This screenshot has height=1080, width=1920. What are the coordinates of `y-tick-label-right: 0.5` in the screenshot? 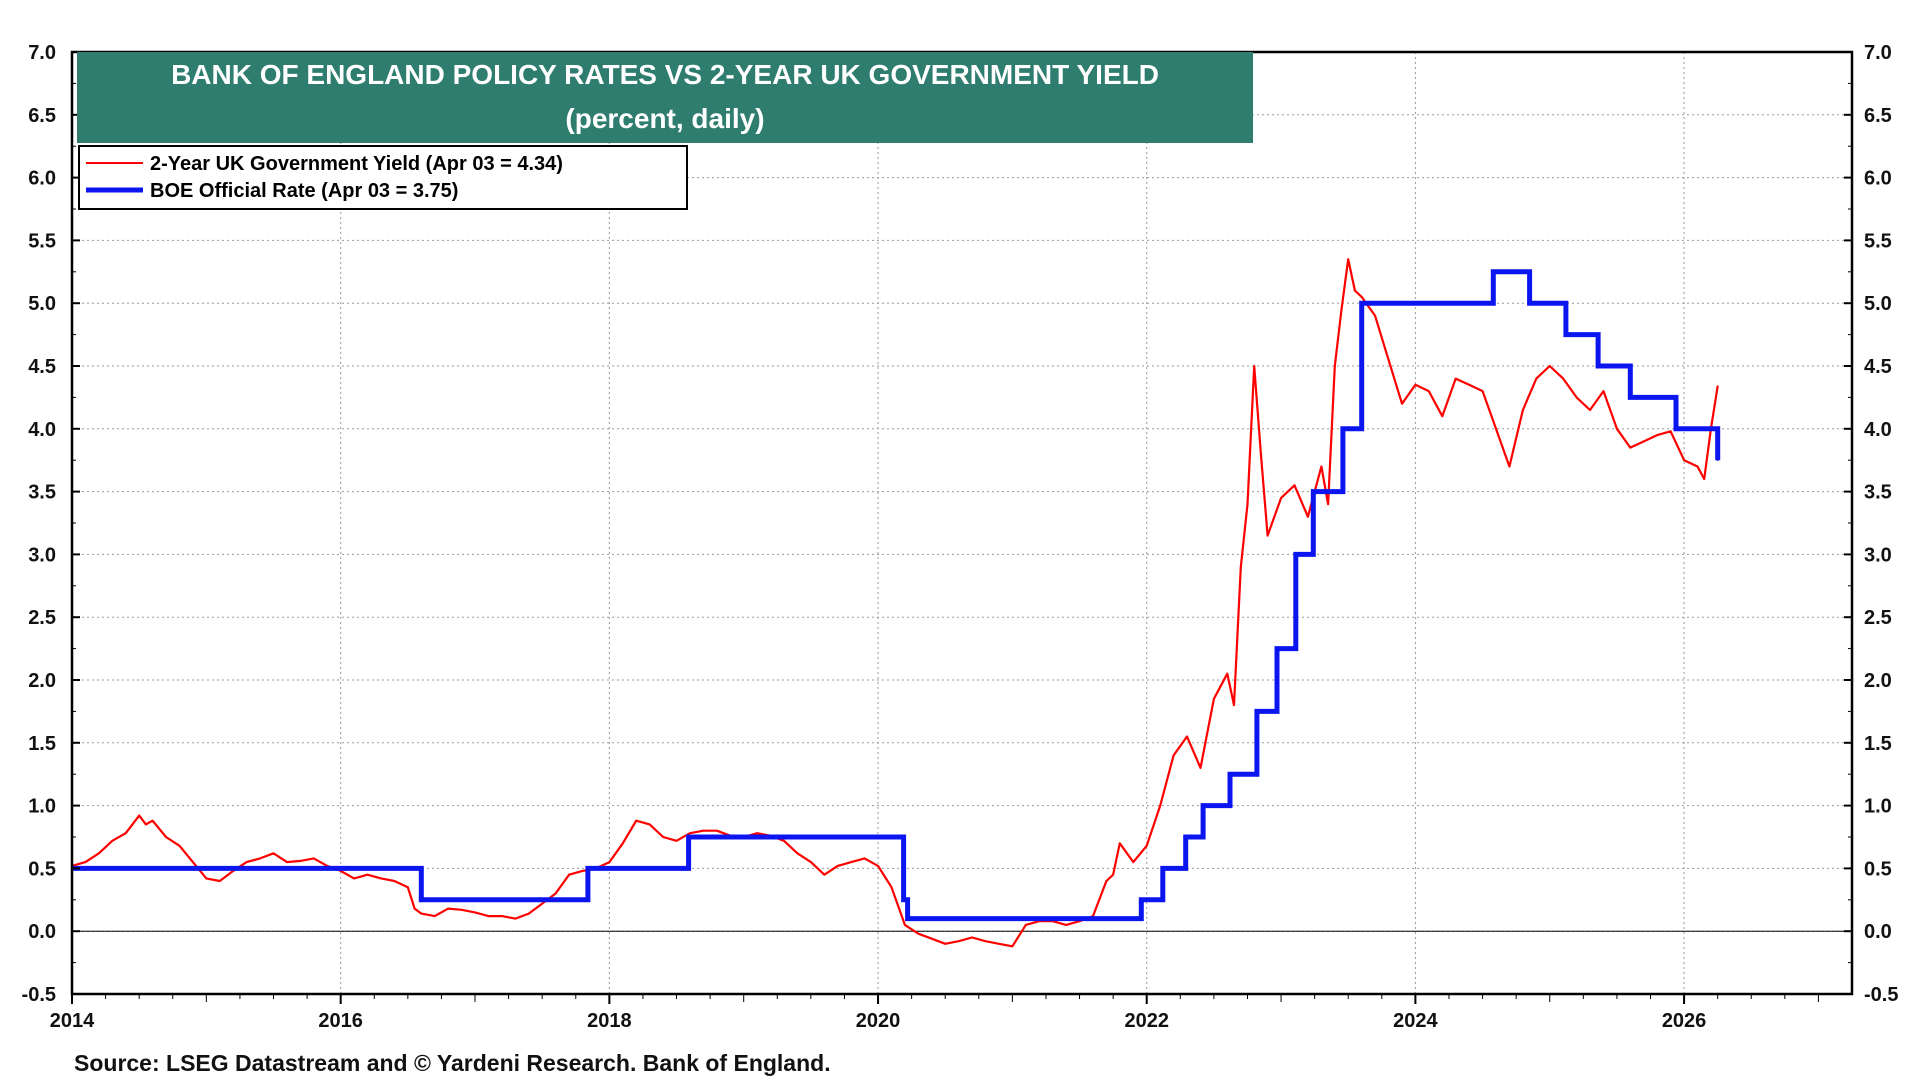 It's located at (1878, 869).